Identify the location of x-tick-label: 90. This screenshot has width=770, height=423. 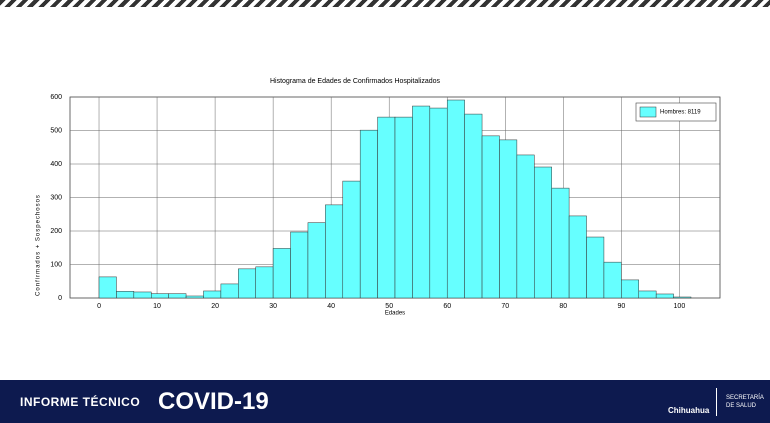
(621, 306).